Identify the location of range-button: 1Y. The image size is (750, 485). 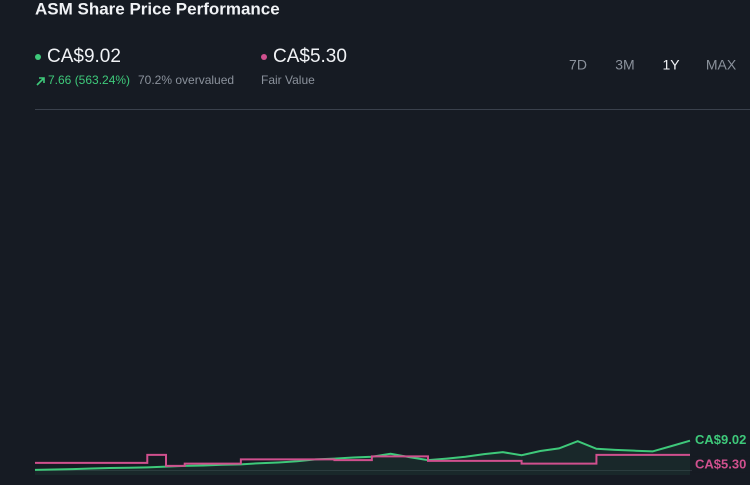
(671, 65).